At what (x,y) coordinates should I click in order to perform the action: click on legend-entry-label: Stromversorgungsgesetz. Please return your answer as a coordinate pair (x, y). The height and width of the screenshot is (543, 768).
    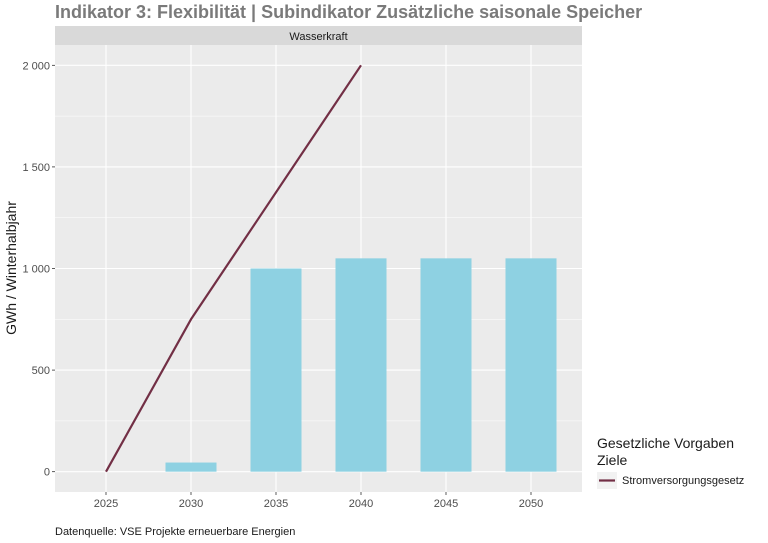
    Looking at the image, I should click on (683, 481).